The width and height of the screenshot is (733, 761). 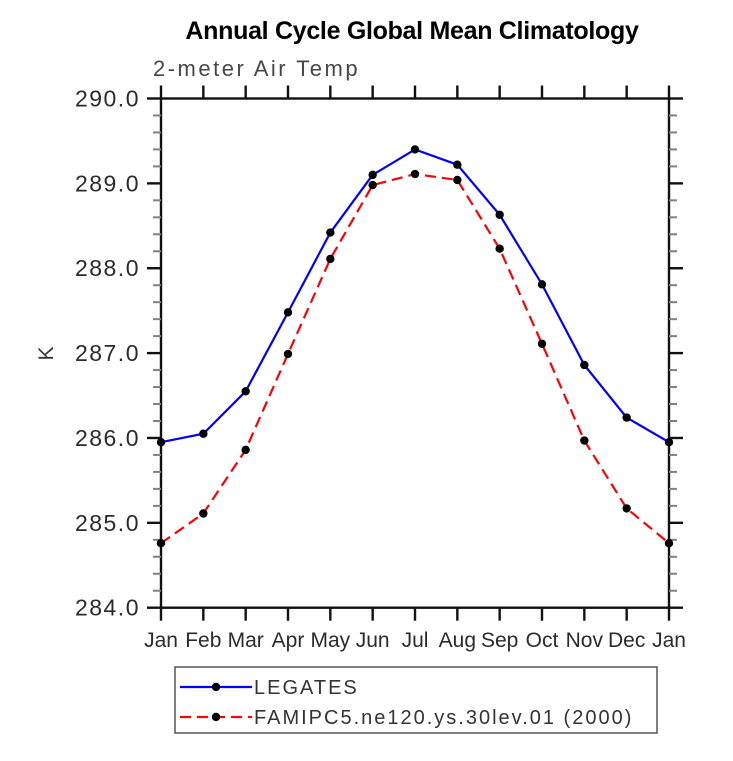 I want to click on legend-label-famipc5: FAMIPC5.ne120.ys.30lev.01 (2000), so click(x=443, y=718).